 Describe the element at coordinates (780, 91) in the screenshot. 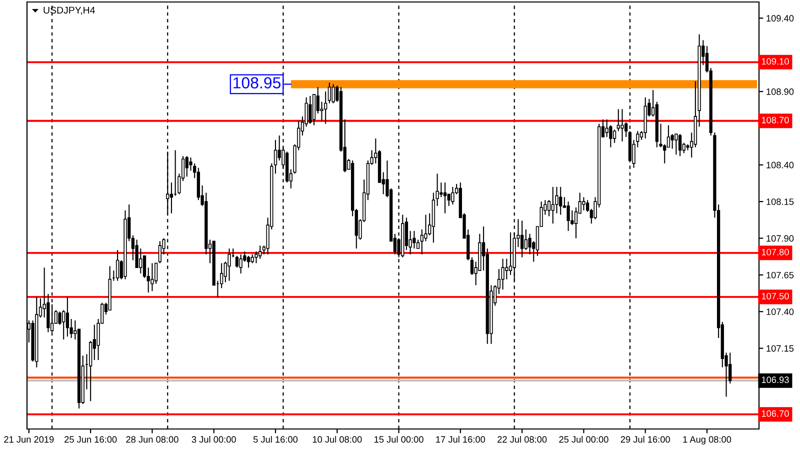

I see `y-tick-label: 108.90` at that location.